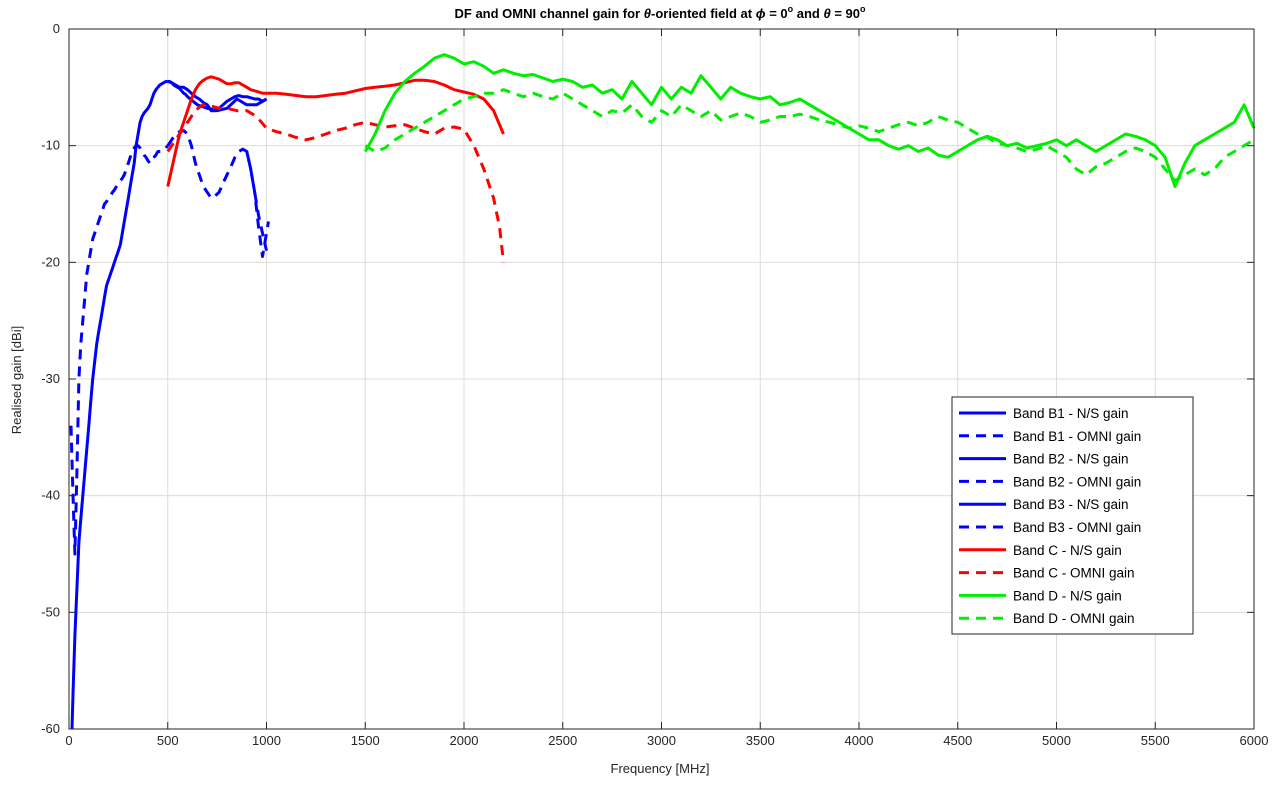 The width and height of the screenshot is (1288, 788). What do you see at coordinates (1074, 573) in the screenshot?
I see `legend-label: Band C - OMNI gain` at bounding box center [1074, 573].